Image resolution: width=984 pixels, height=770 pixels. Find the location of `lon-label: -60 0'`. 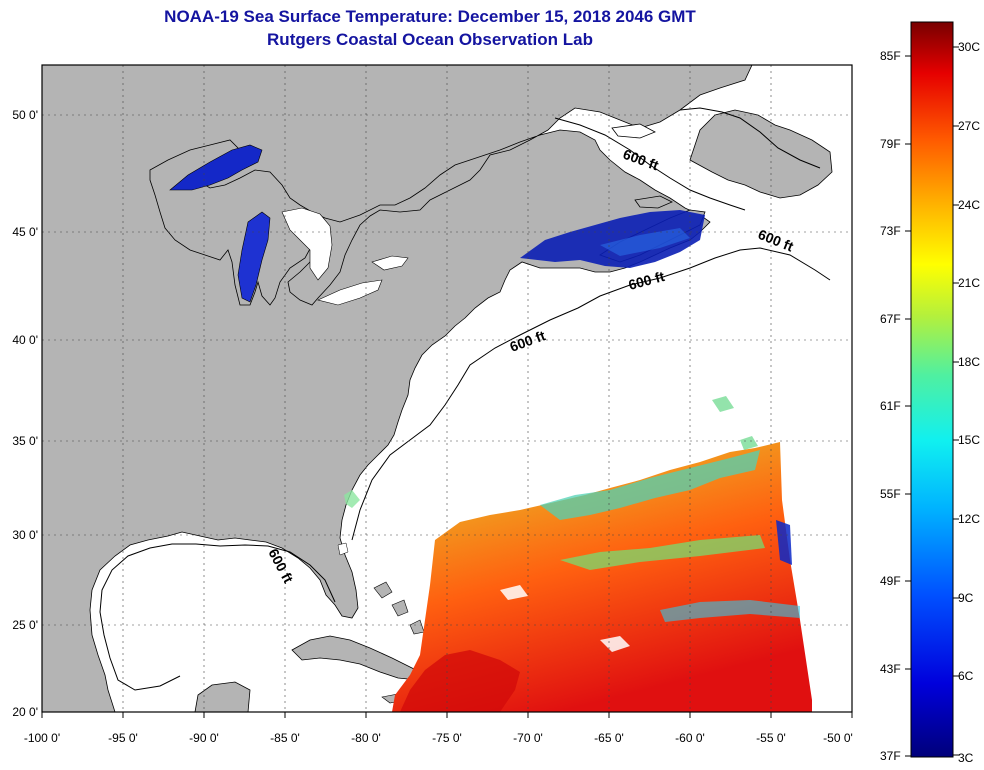

lon-label: -60 0' is located at coordinates (690, 738).